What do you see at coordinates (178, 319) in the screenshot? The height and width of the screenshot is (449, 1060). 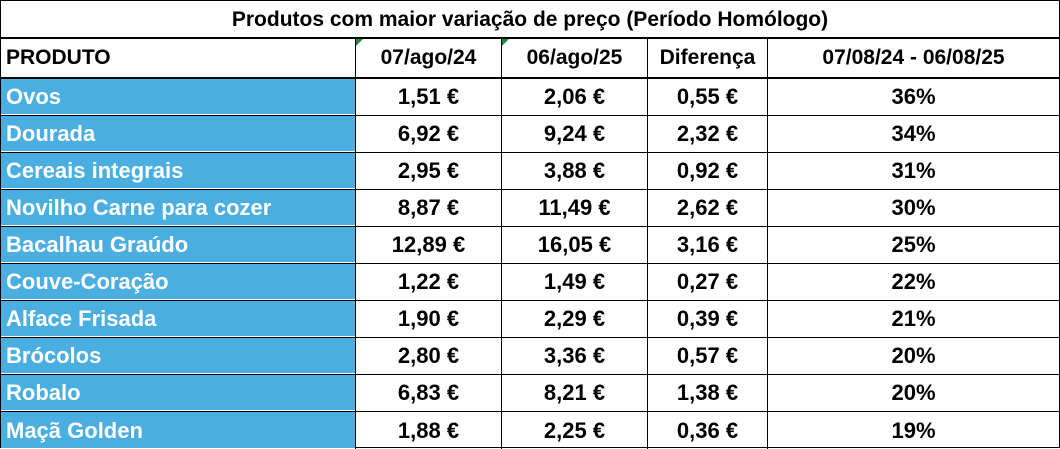 I see `product-cell: Alface Frisada` at bounding box center [178, 319].